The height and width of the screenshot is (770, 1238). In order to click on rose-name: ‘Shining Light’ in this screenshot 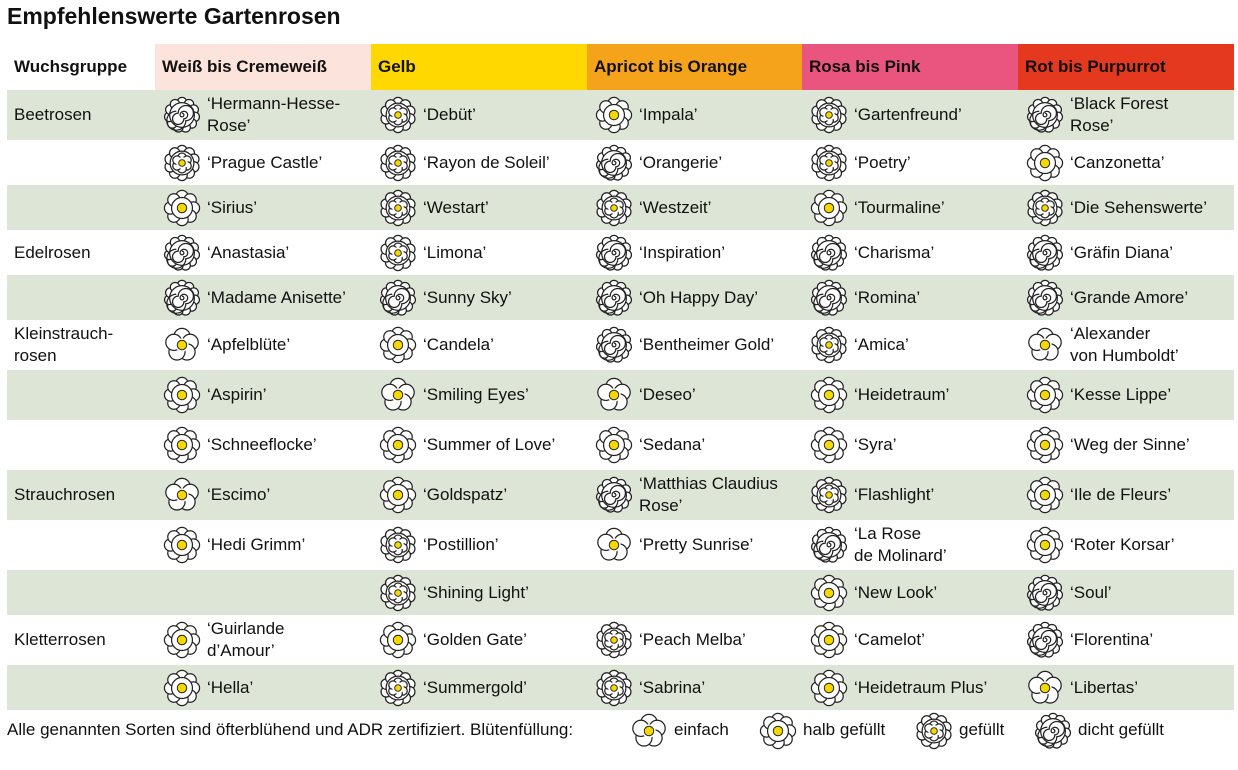, I will do `click(476, 592)`.